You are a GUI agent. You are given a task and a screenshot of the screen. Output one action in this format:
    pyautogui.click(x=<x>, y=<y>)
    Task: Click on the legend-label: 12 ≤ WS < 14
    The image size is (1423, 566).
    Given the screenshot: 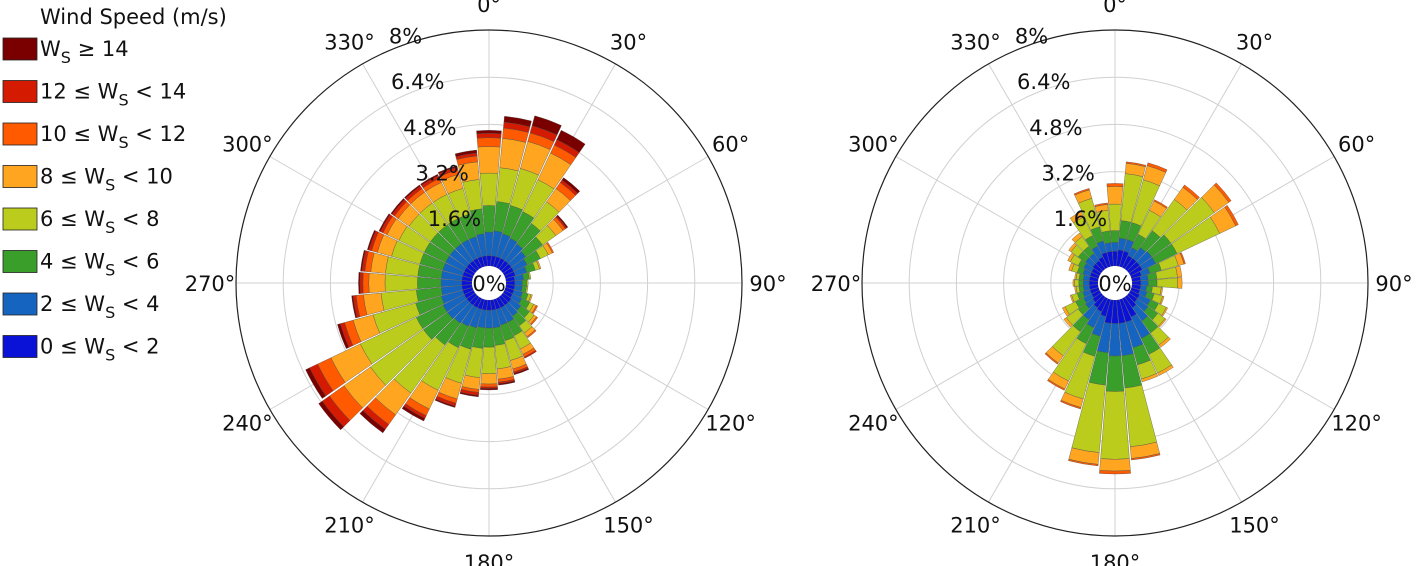 What is the action you would take?
    pyautogui.click(x=113, y=95)
    